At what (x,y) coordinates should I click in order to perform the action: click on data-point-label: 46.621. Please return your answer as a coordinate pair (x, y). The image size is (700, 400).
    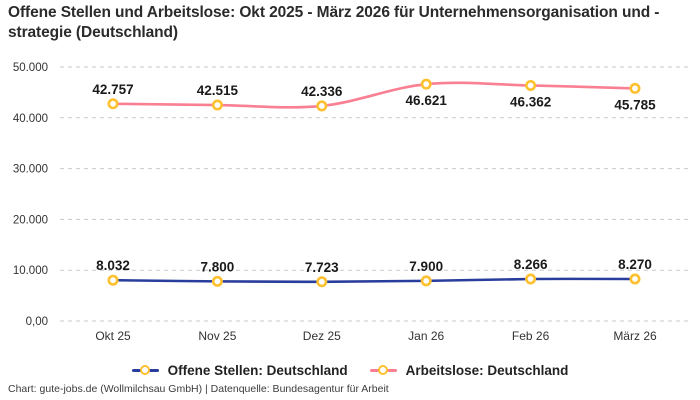
    Looking at the image, I should click on (427, 100).